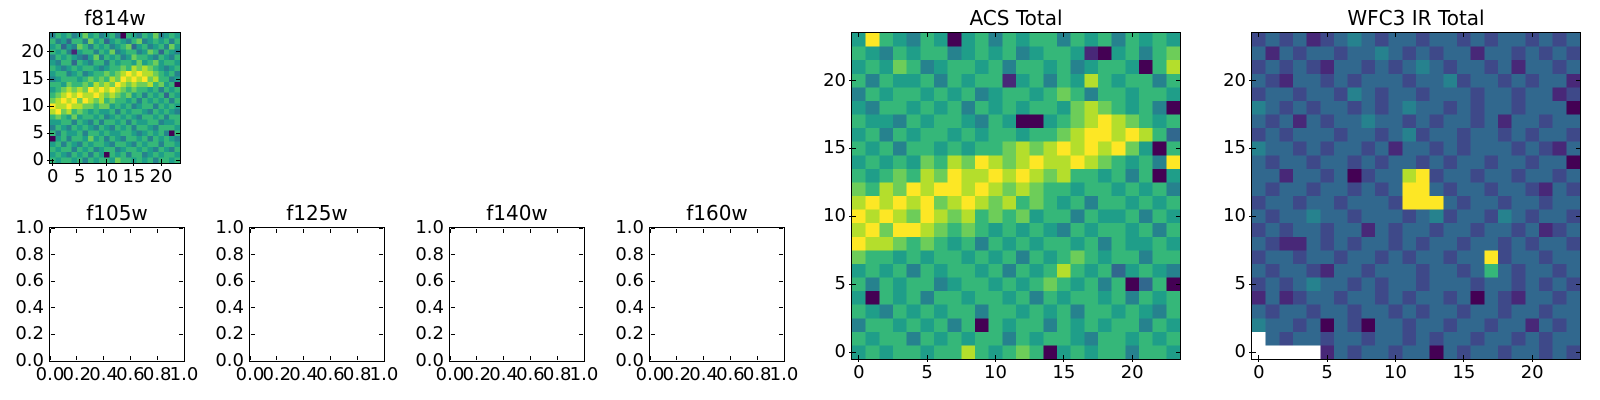  What do you see at coordinates (52, 176) in the screenshot?
I see `x-tick-label: 0` at bounding box center [52, 176].